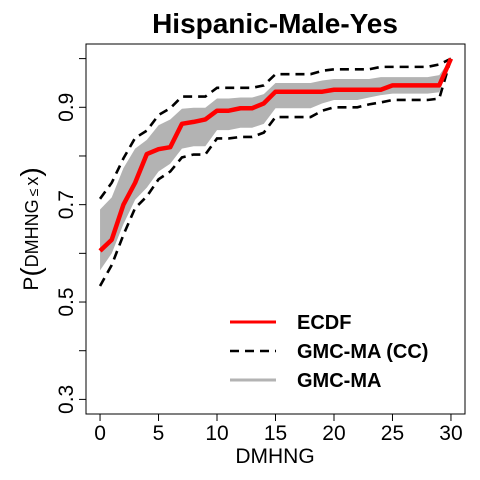 The width and height of the screenshot is (480, 480). Describe the element at coordinates (30, 171) in the screenshot. I see `y-axis-label-close-paren: )` at that location.